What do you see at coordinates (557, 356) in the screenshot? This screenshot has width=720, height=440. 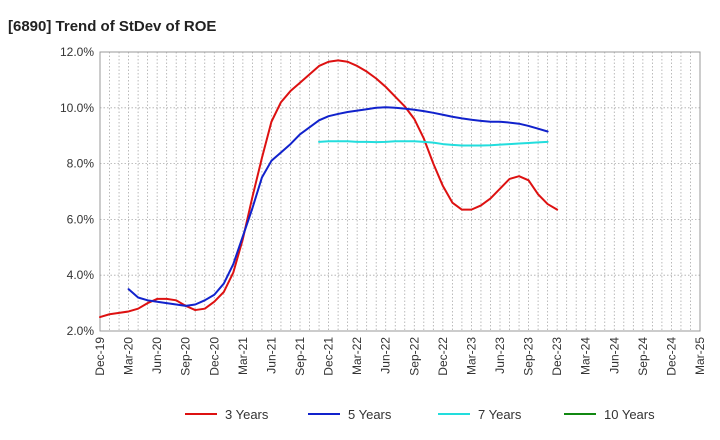 I see `x-tick-label: Dec-23` at bounding box center [557, 356].